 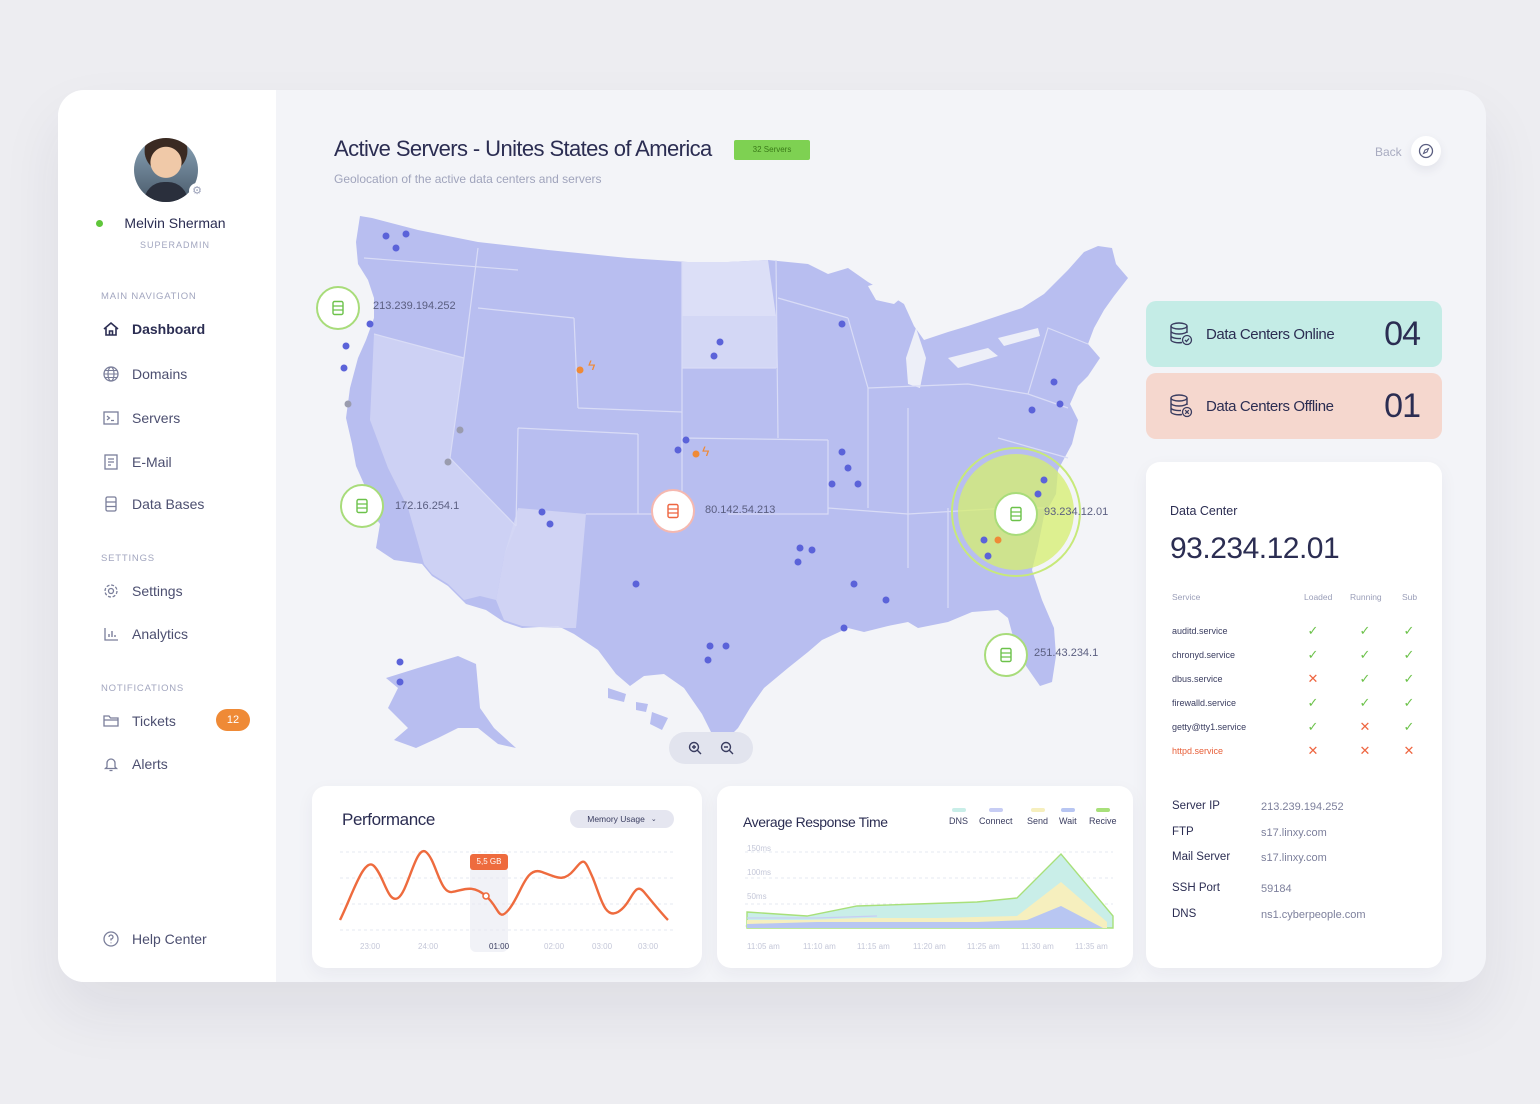 I want to click on legend-item: Recive, so click(x=1103, y=817).